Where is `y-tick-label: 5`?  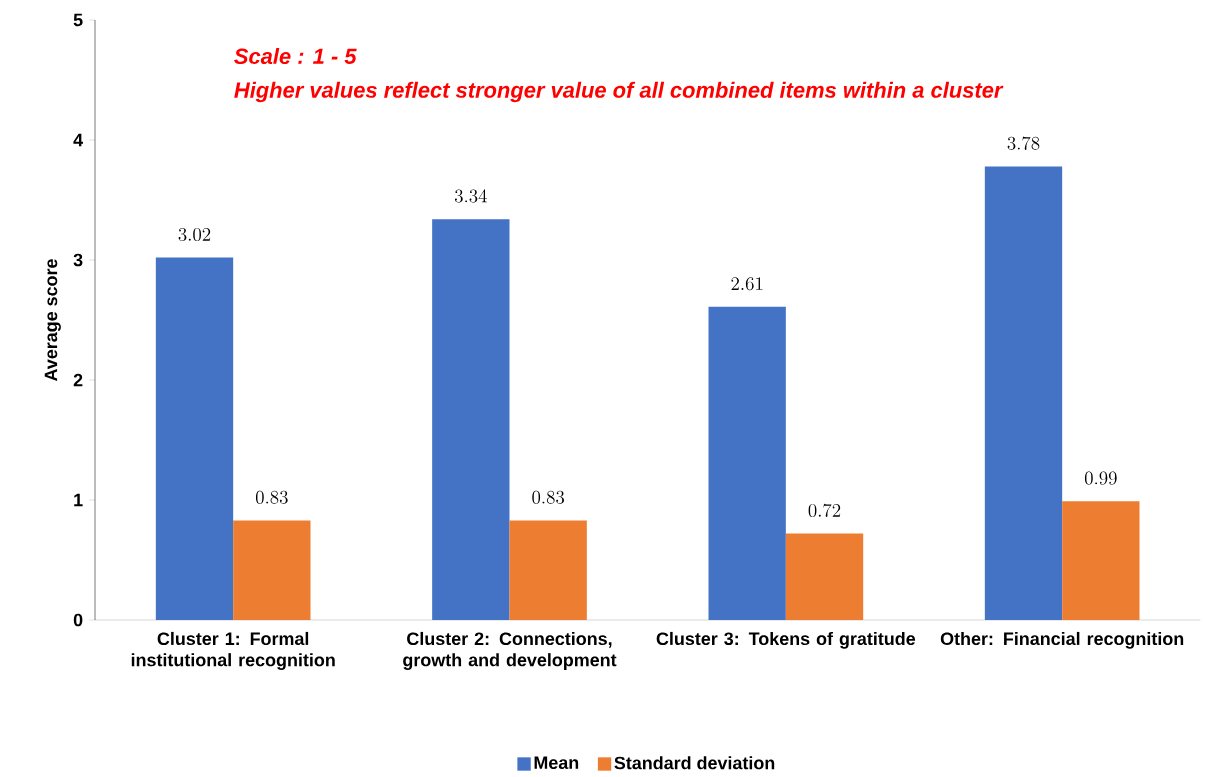
y-tick-label: 5 is located at coordinates (78, 20).